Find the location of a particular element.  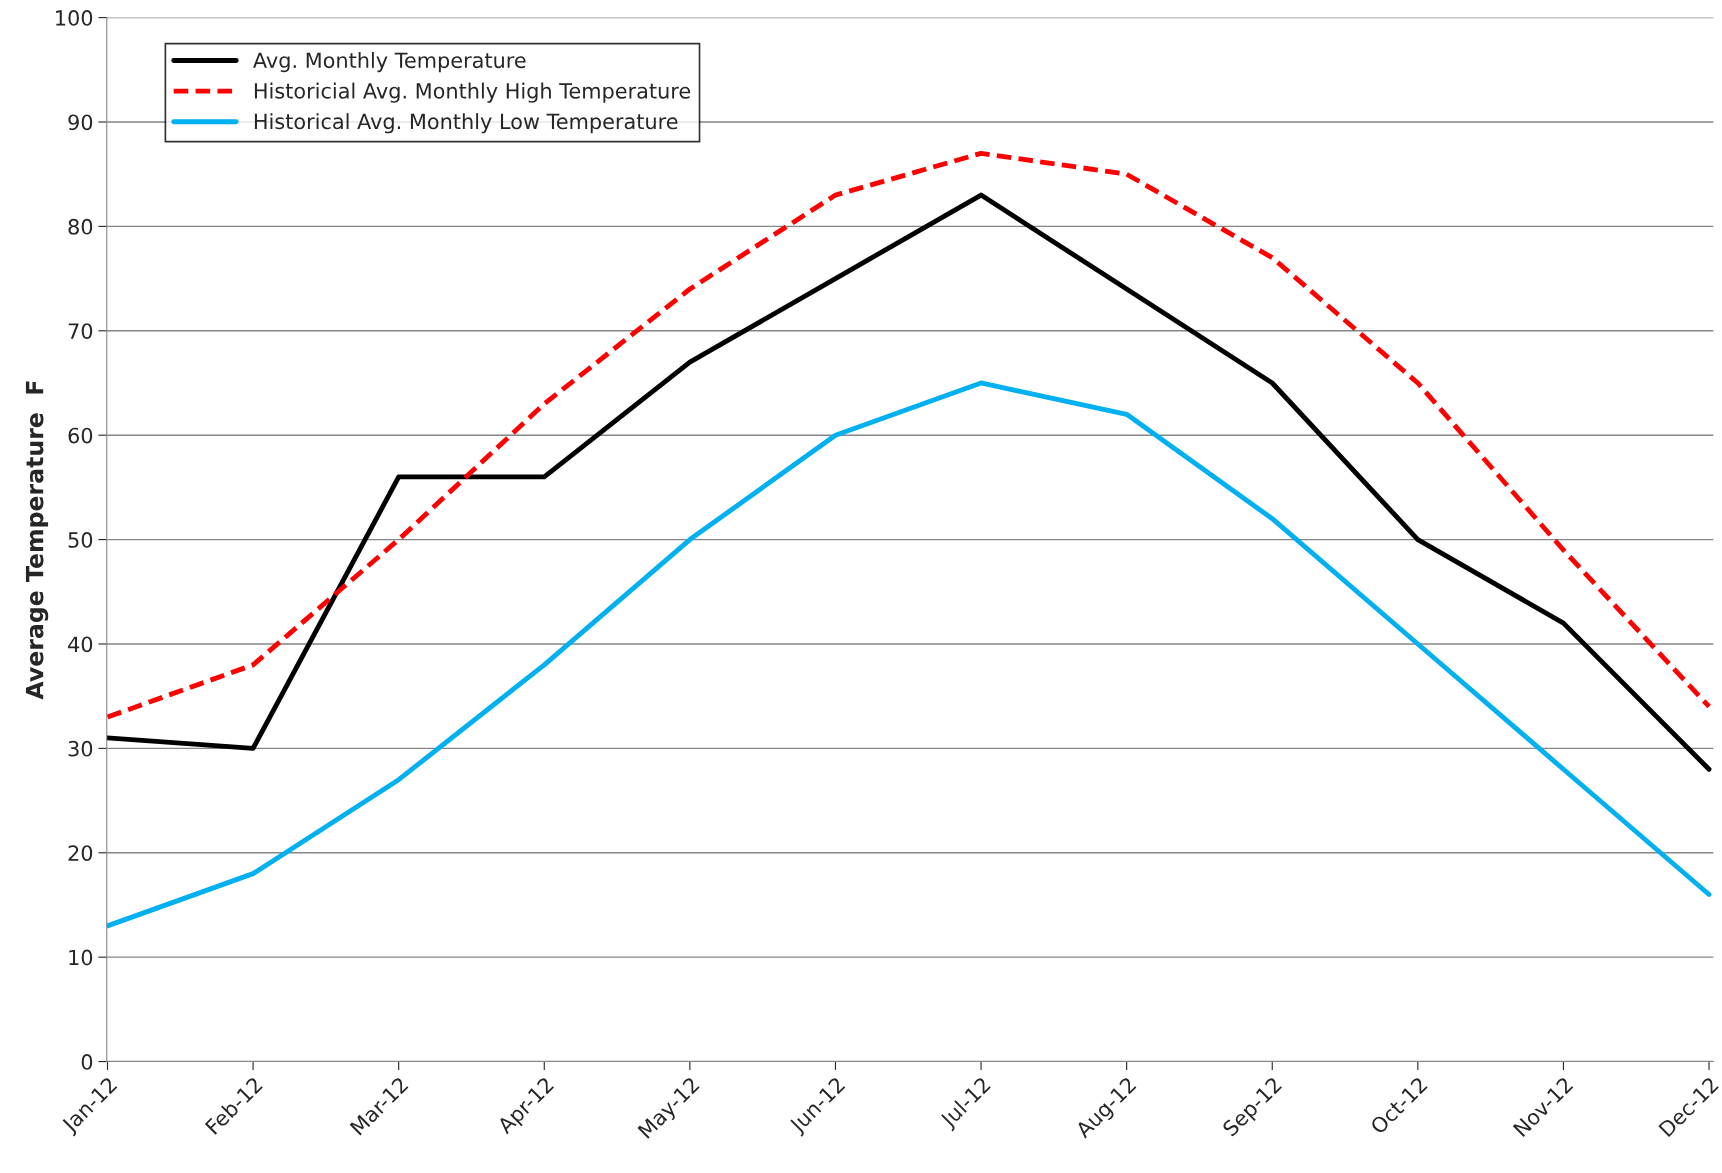

y-tick-label: 0 is located at coordinates (87, 1062).